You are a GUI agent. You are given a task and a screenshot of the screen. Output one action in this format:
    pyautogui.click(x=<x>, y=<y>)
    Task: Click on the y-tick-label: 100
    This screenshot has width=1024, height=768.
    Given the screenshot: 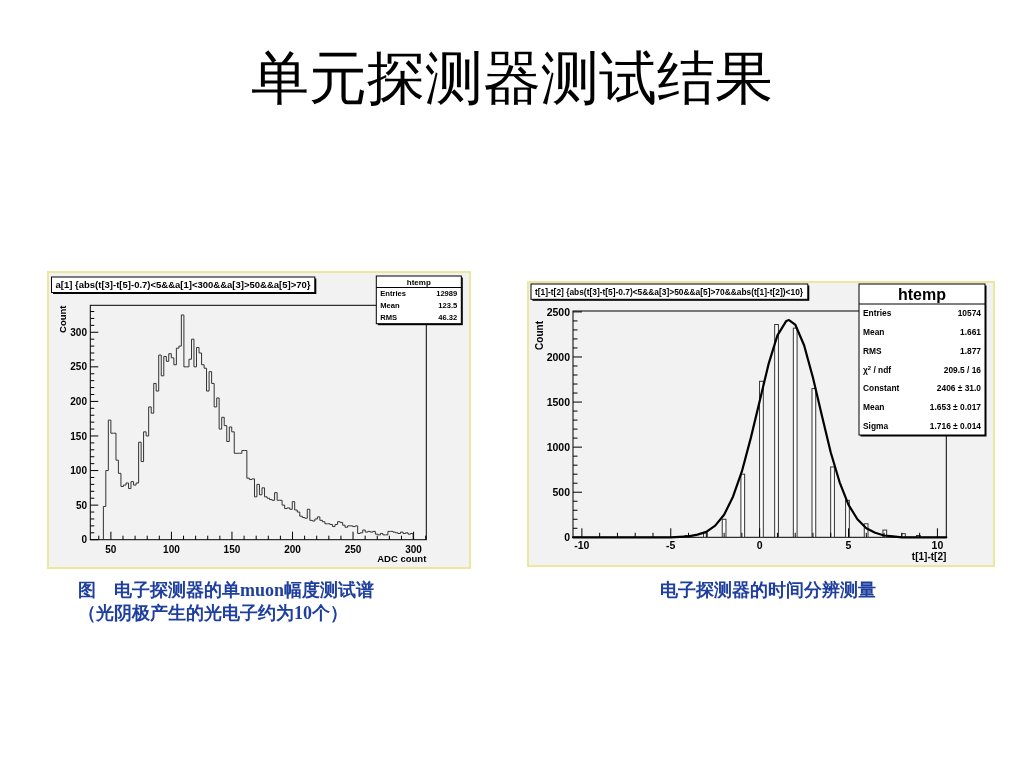 What is the action you would take?
    pyautogui.click(x=79, y=471)
    